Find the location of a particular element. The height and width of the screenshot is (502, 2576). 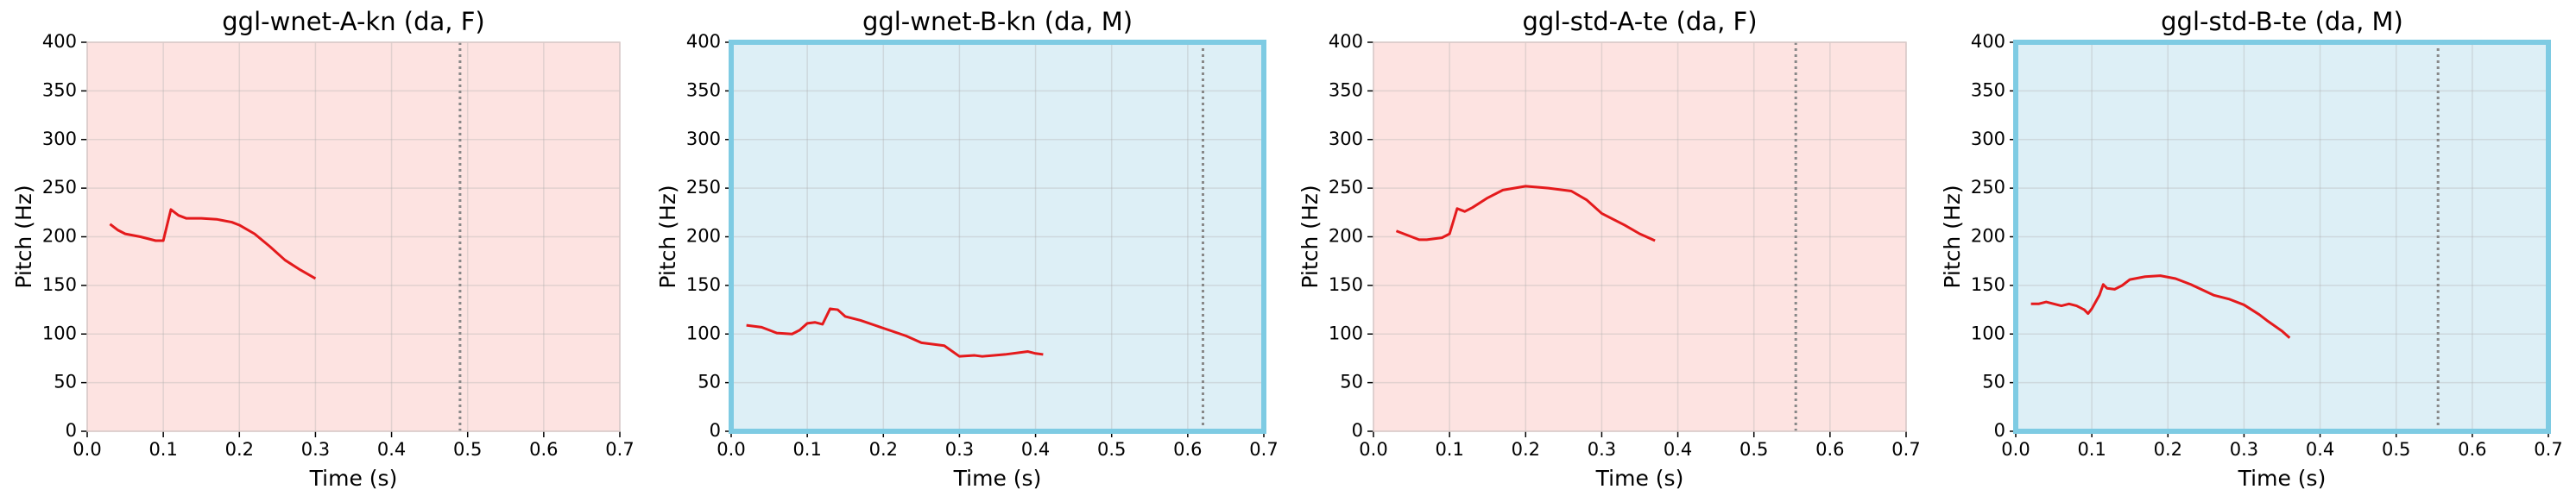

chart-title: ggl-std-B-te (da, M) is located at coordinates (2282, 21).